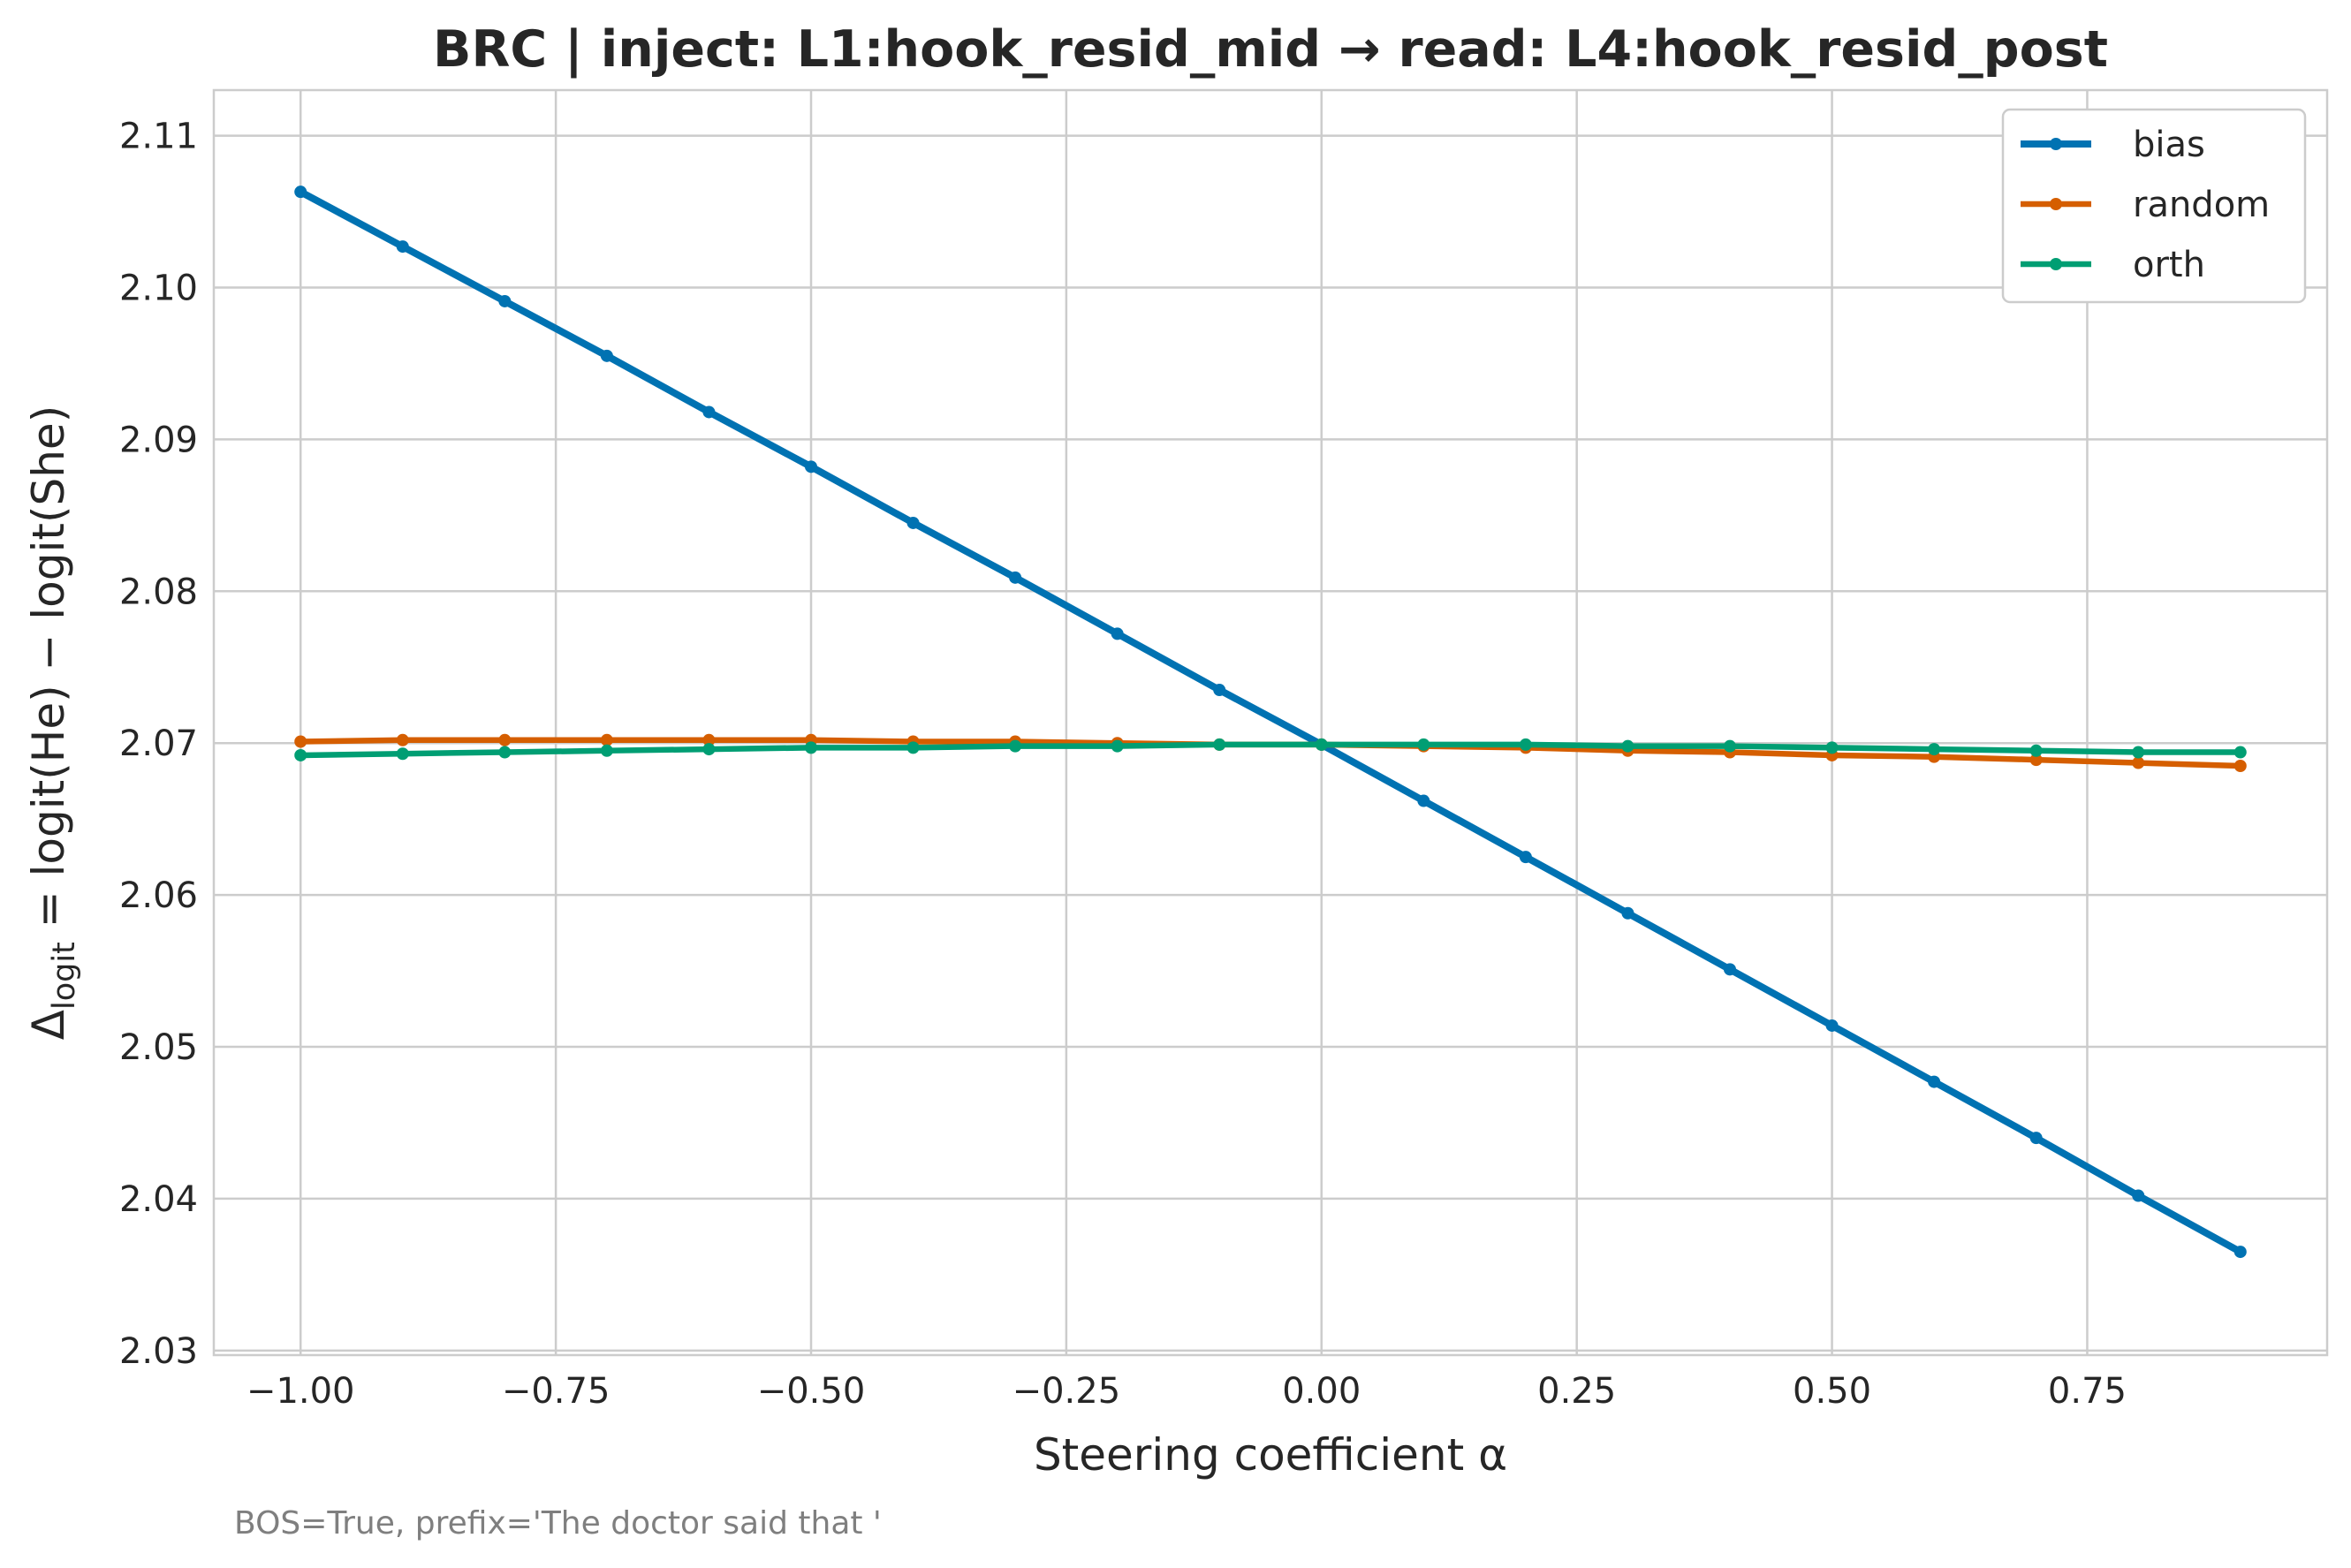 The image size is (2351, 1568). Describe the element at coordinates (2169, 145) in the screenshot. I see `legend-label-bias: bias` at that location.